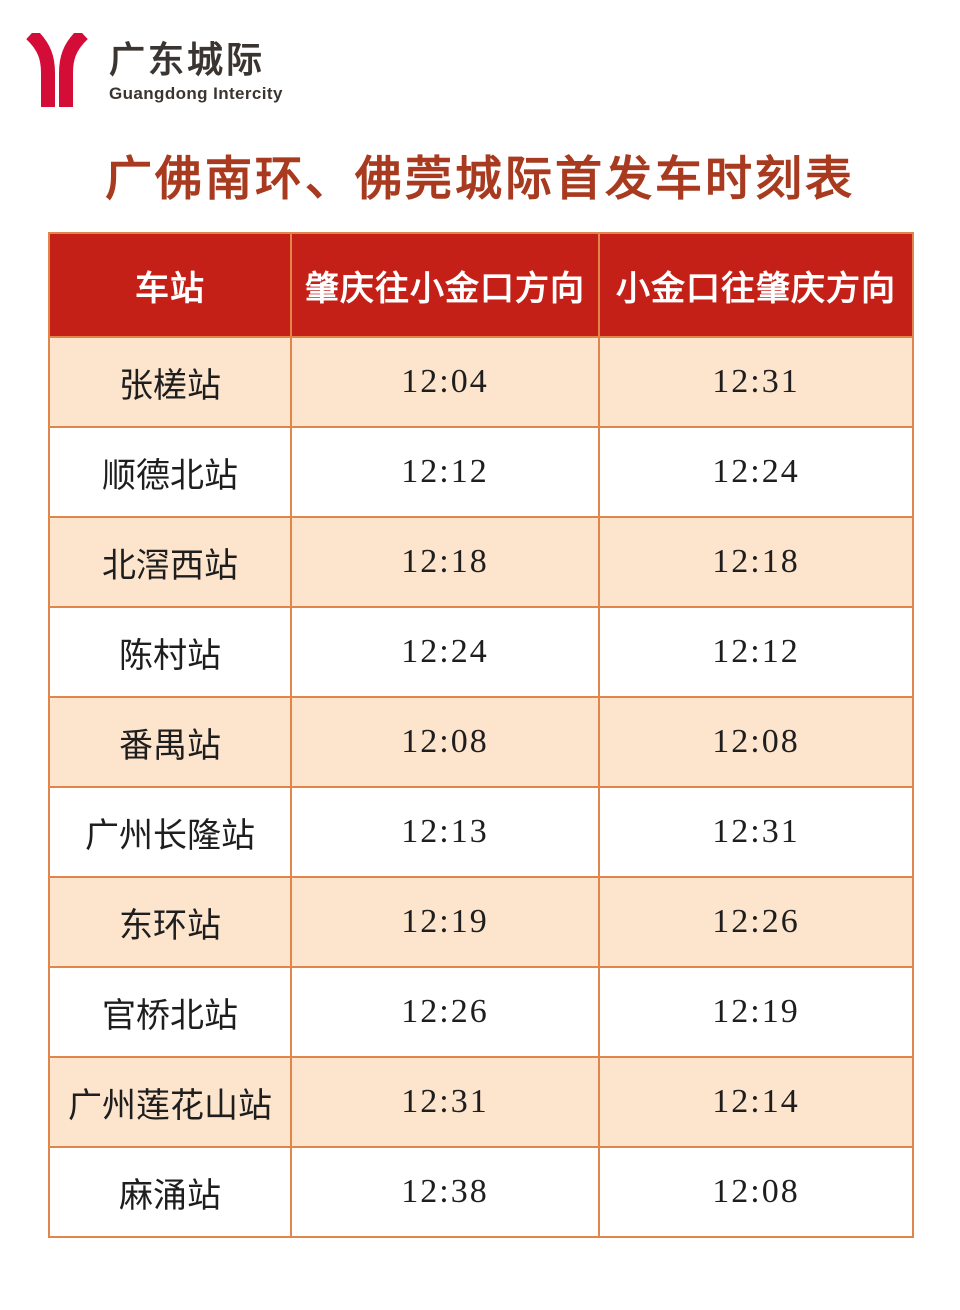 This screenshot has height=1310, width=960. I want to click on time-to-zhaoqing-cell: 12:12, so click(756, 652).